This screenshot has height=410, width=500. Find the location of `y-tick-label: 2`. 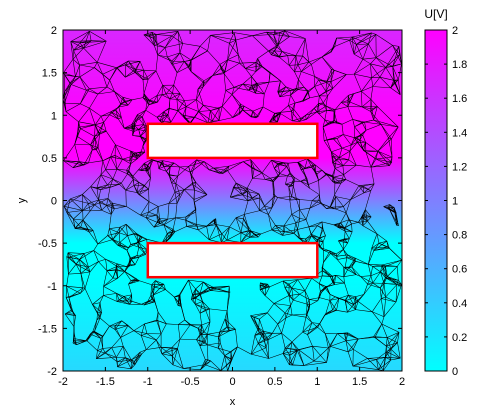

y-tick-label: 2 is located at coordinates (54, 31).